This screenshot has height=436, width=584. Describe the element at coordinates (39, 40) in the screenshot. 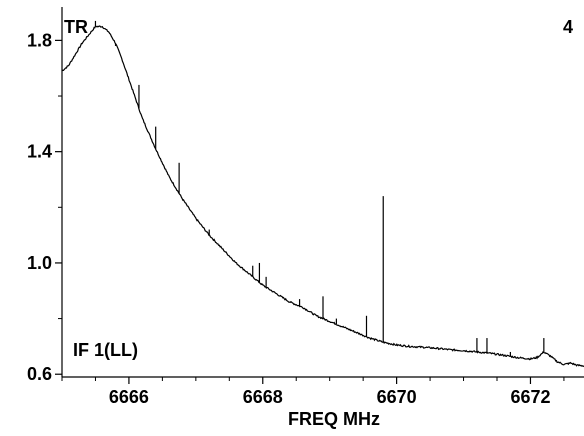

I see `y-tick-label: 1.8` at that location.